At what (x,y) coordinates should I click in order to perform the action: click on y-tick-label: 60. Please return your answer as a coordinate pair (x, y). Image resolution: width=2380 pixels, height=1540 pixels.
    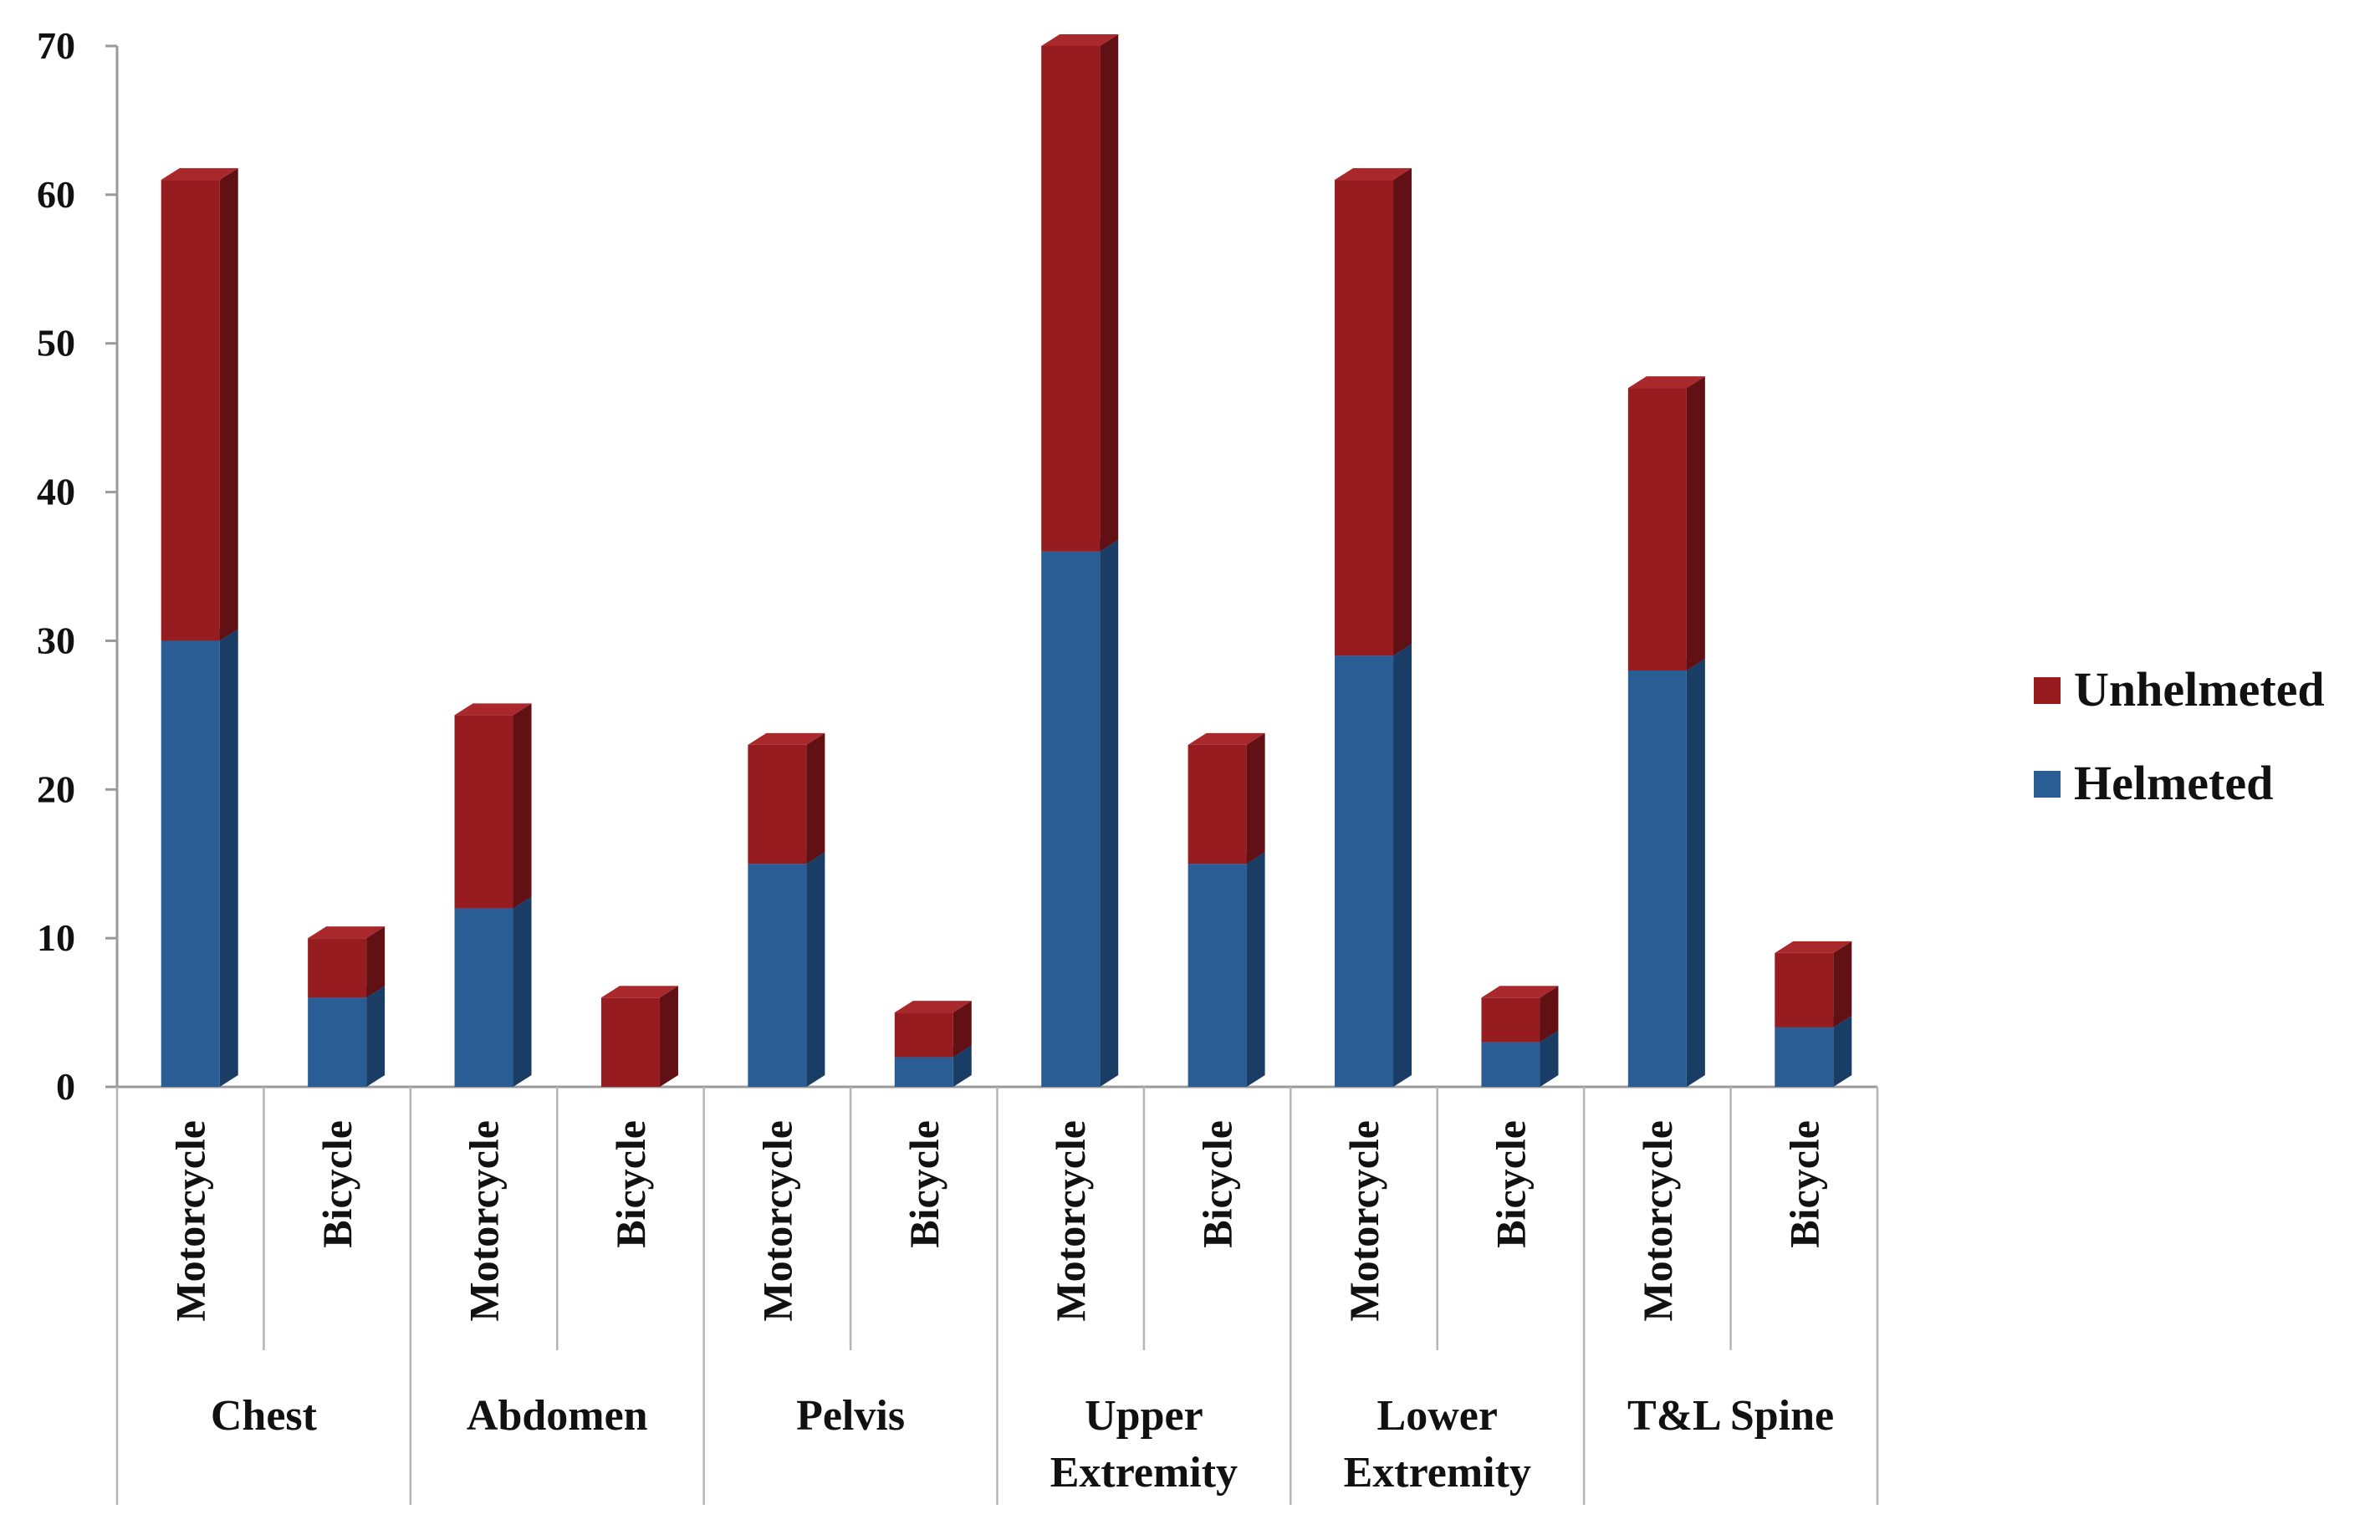
    Looking at the image, I should click on (56, 194).